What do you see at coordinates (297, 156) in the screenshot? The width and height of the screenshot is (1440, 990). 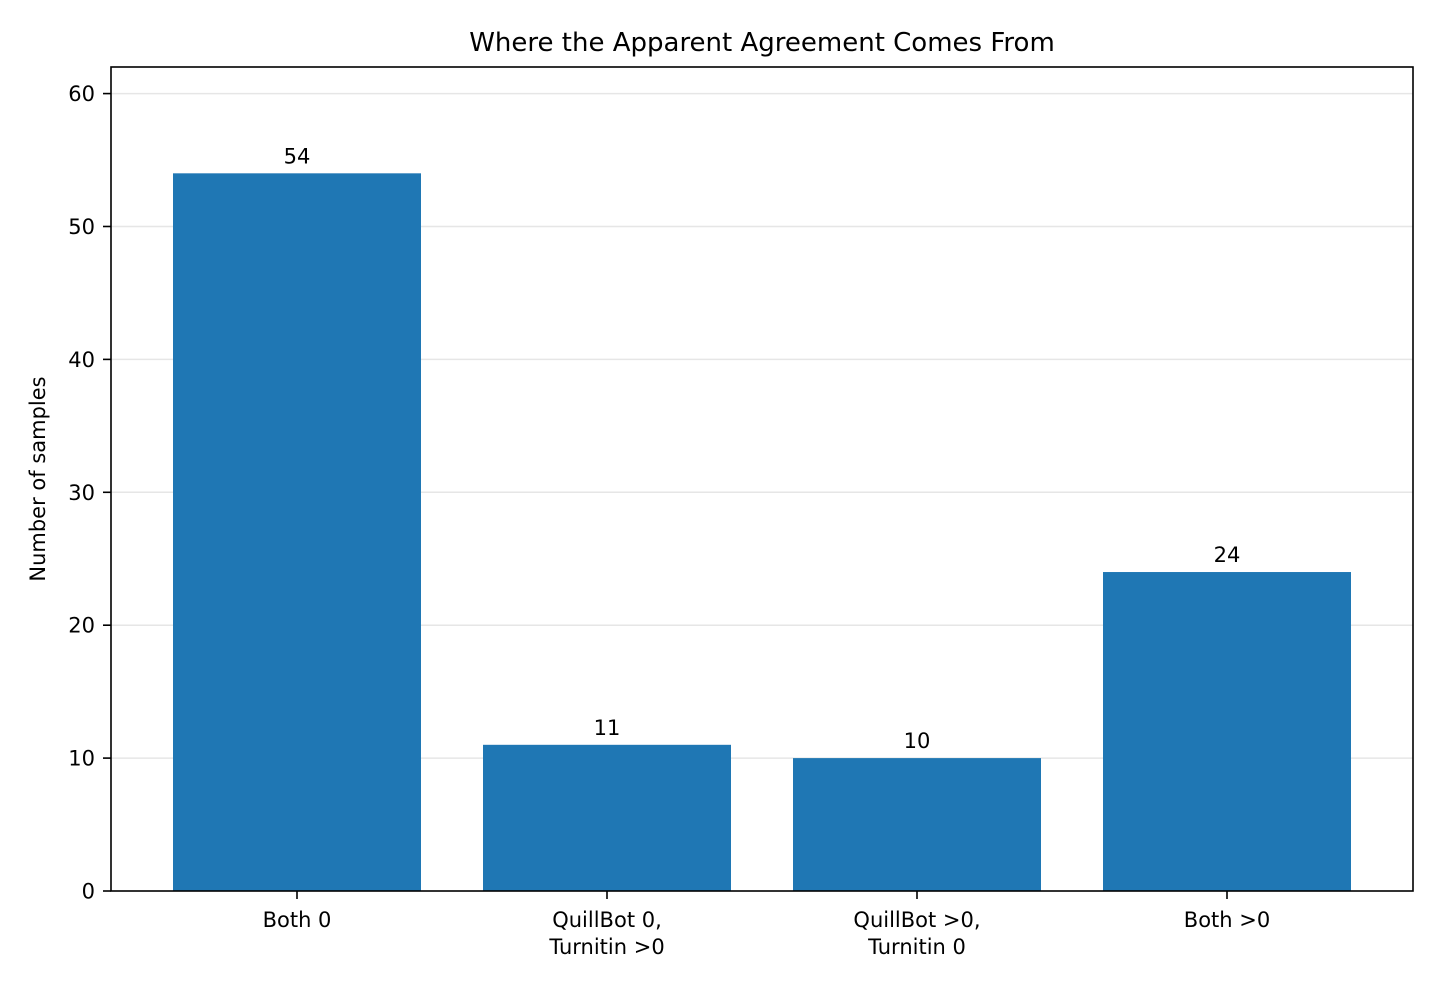 I see `data-label: 54` at bounding box center [297, 156].